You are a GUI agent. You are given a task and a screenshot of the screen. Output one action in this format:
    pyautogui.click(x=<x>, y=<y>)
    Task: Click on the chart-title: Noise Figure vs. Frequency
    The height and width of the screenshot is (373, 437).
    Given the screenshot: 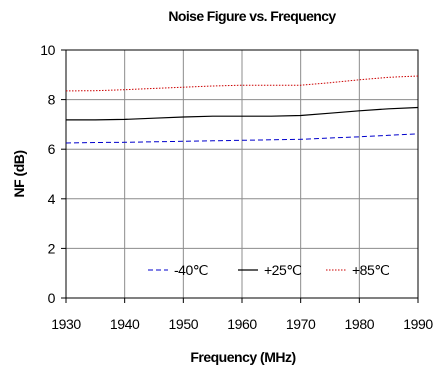 What is the action you would take?
    pyautogui.click(x=252, y=16)
    